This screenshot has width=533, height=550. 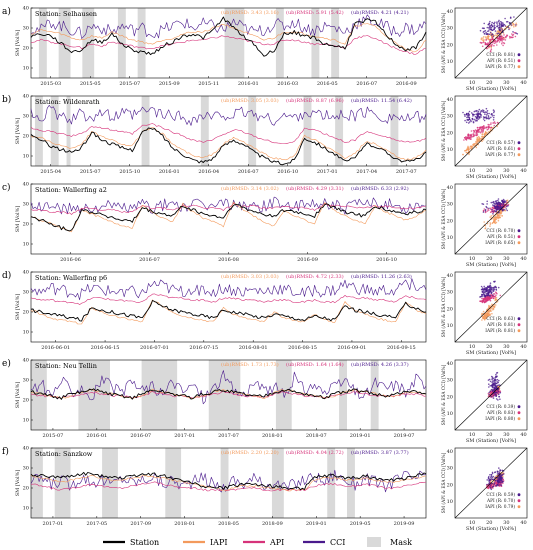 What do you see at coordinates (500, 61) in the screenshot?
I see `scatter-legend-api: API (R: 0.51)` at bounding box center [500, 61].